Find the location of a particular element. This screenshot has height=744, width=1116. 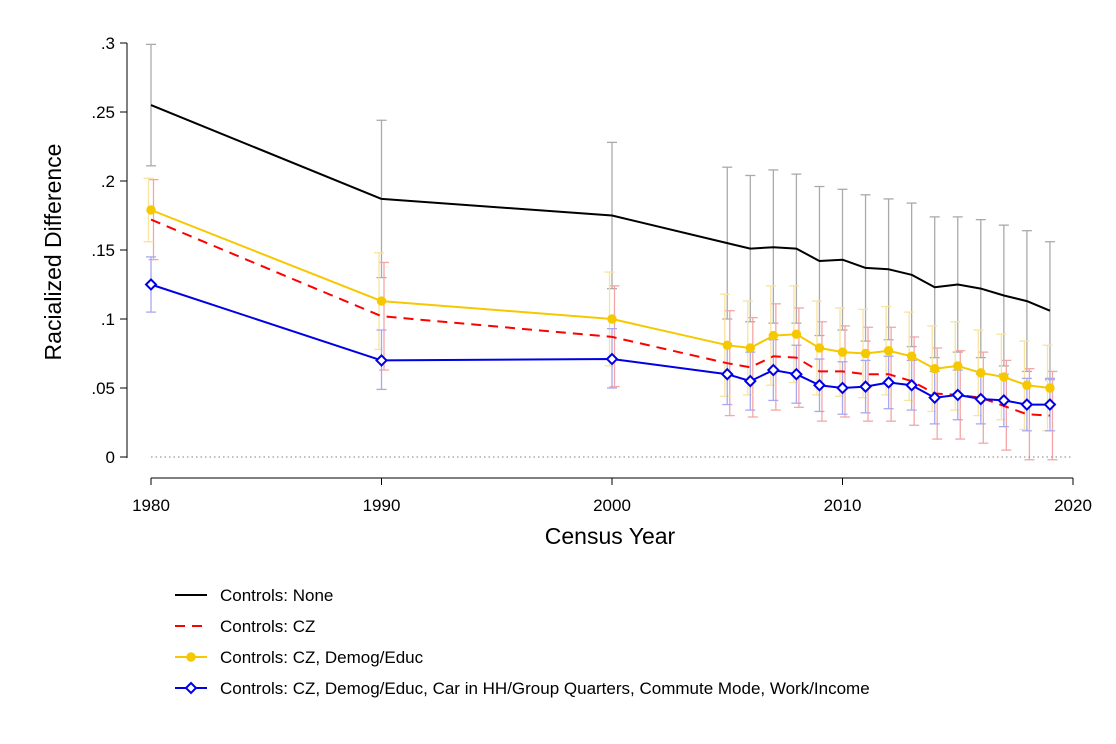

legend-label: Controls: None is located at coordinates (276, 595).